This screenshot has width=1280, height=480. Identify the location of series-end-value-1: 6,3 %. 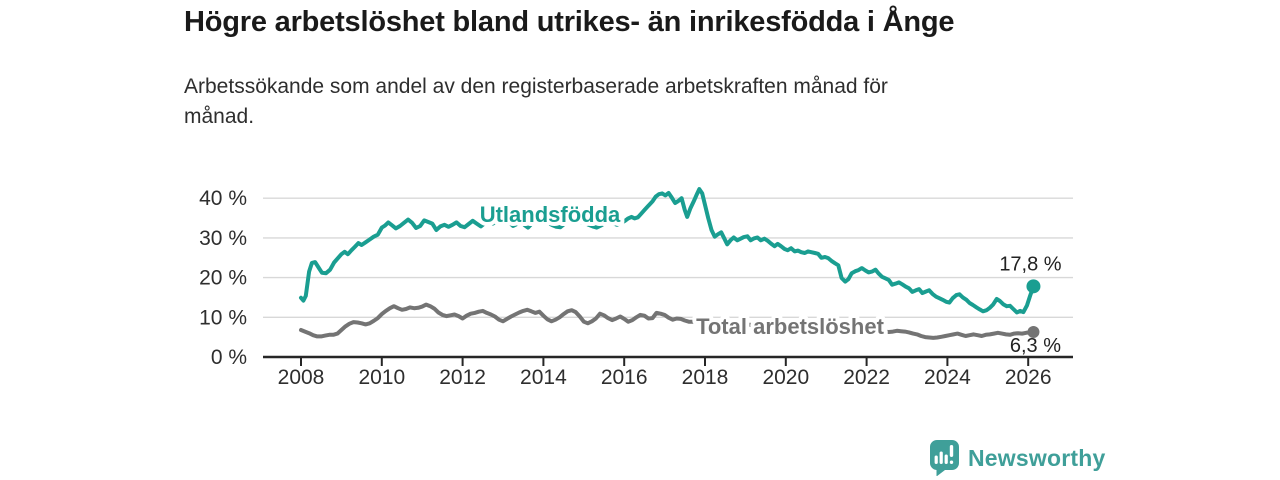
(1035, 346).